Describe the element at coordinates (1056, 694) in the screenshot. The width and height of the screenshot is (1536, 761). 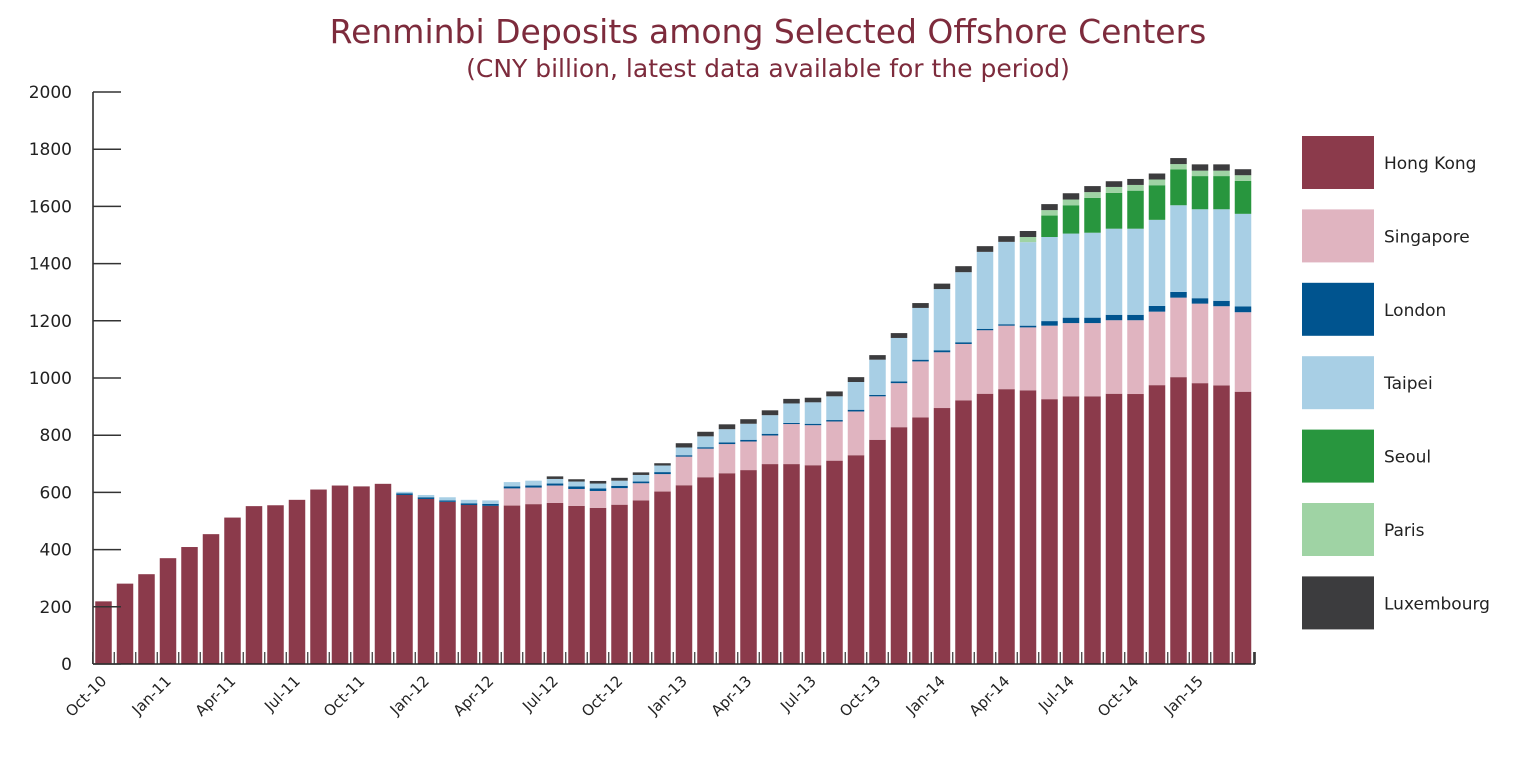
I see `x-tick-label: Jul-14` at that location.